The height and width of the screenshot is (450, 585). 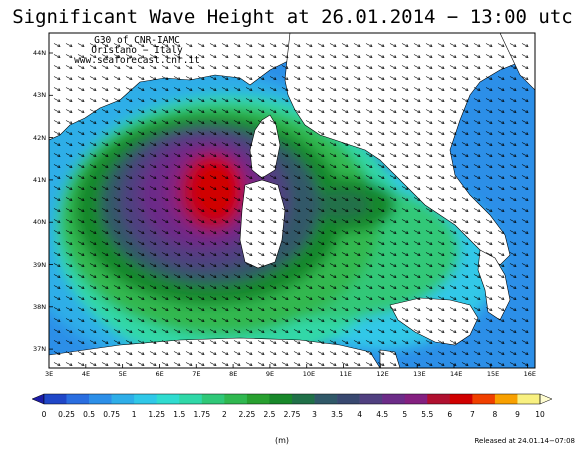 What do you see at coordinates (270, 374) in the screenshot?
I see `lon-label: 9E` at bounding box center [270, 374].